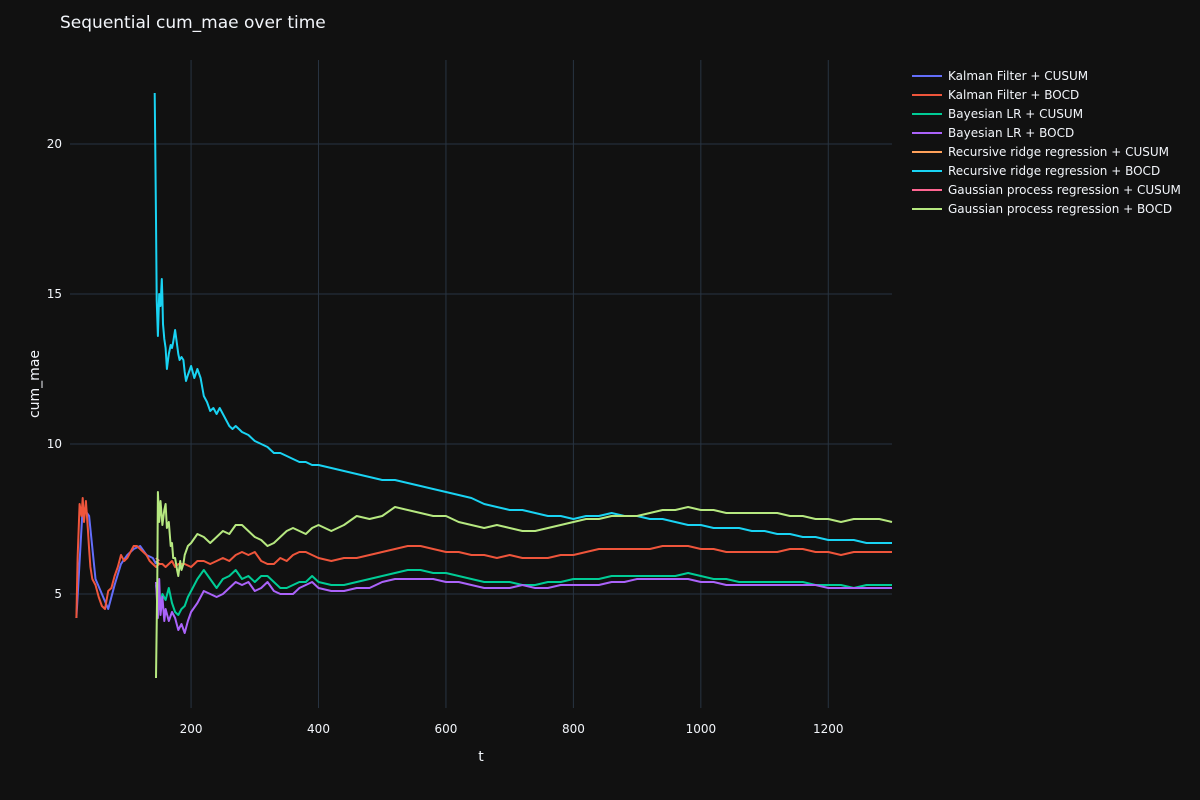 This screenshot has height=800, width=1200. What do you see at coordinates (1018, 75) in the screenshot?
I see `legend-label: Kalman Filter + CUSUM` at bounding box center [1018, 75].